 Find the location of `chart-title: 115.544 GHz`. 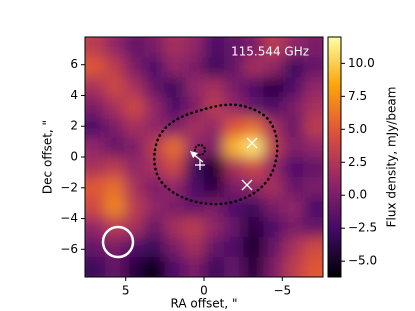

chart-title: 115.544 GHz is located at coordinates (270, 52).